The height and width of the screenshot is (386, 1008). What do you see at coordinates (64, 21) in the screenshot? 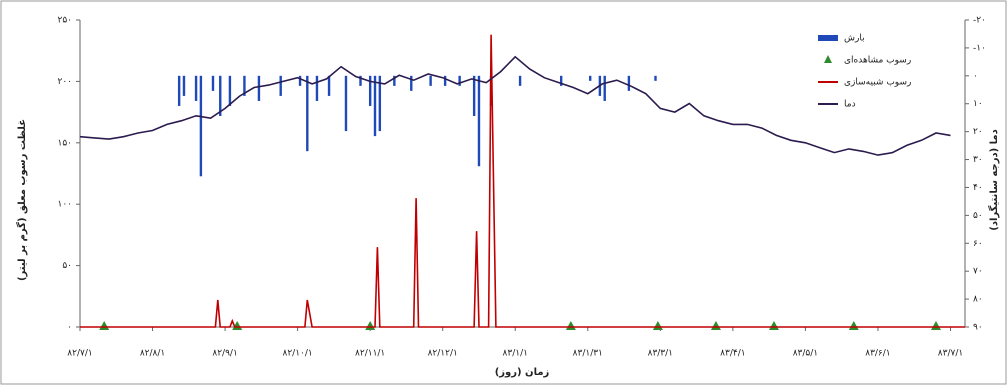
I see `y-tick-label: ۲۵۰` at bounding box center [64, 21].